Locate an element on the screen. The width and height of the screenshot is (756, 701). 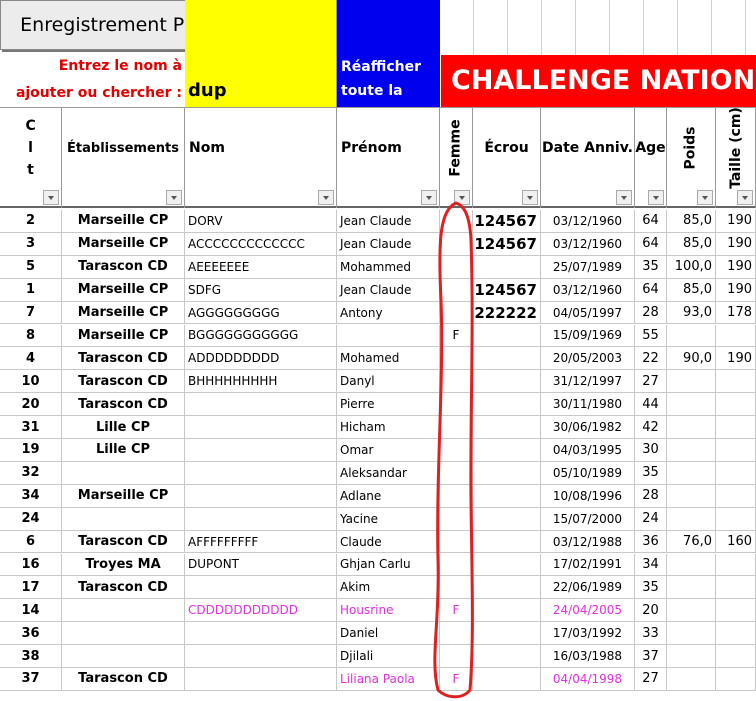
table-cell: 6 is located at coordinates (31, 542).